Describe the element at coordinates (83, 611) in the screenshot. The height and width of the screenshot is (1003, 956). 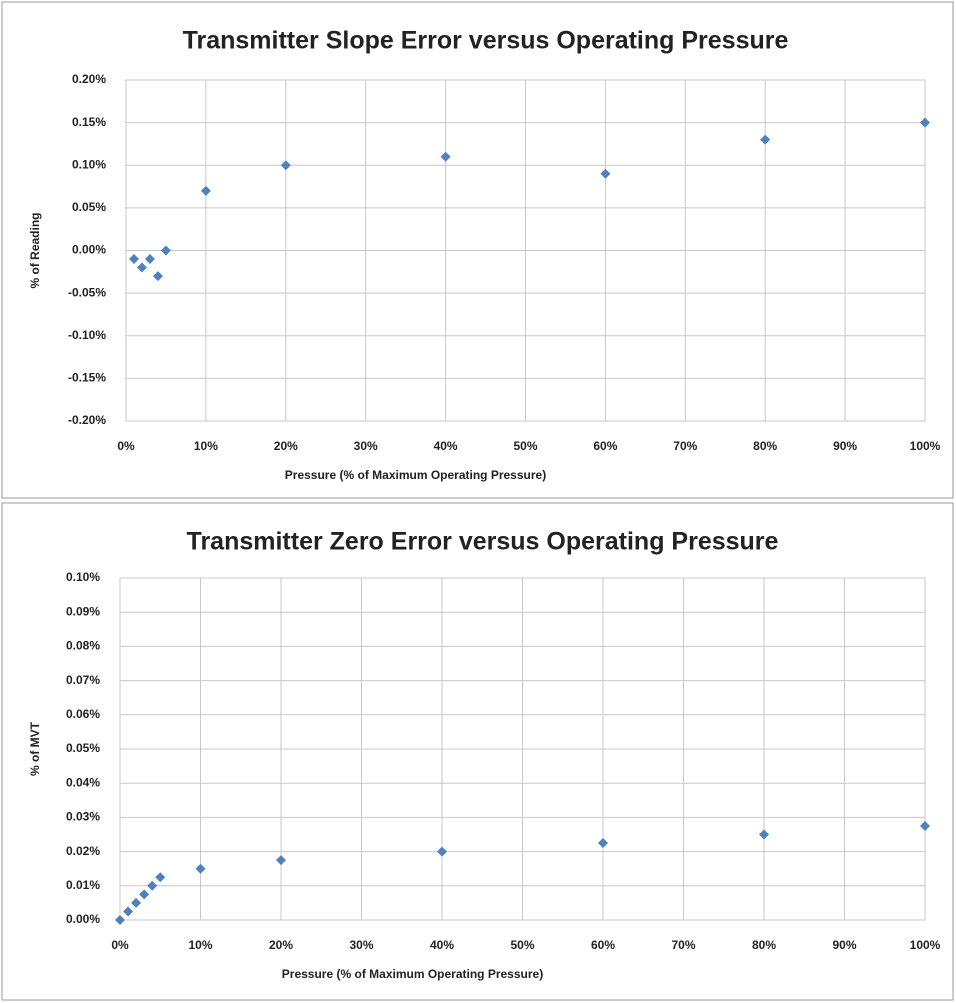
I see `y-tick-label: 0.09%` at that location.